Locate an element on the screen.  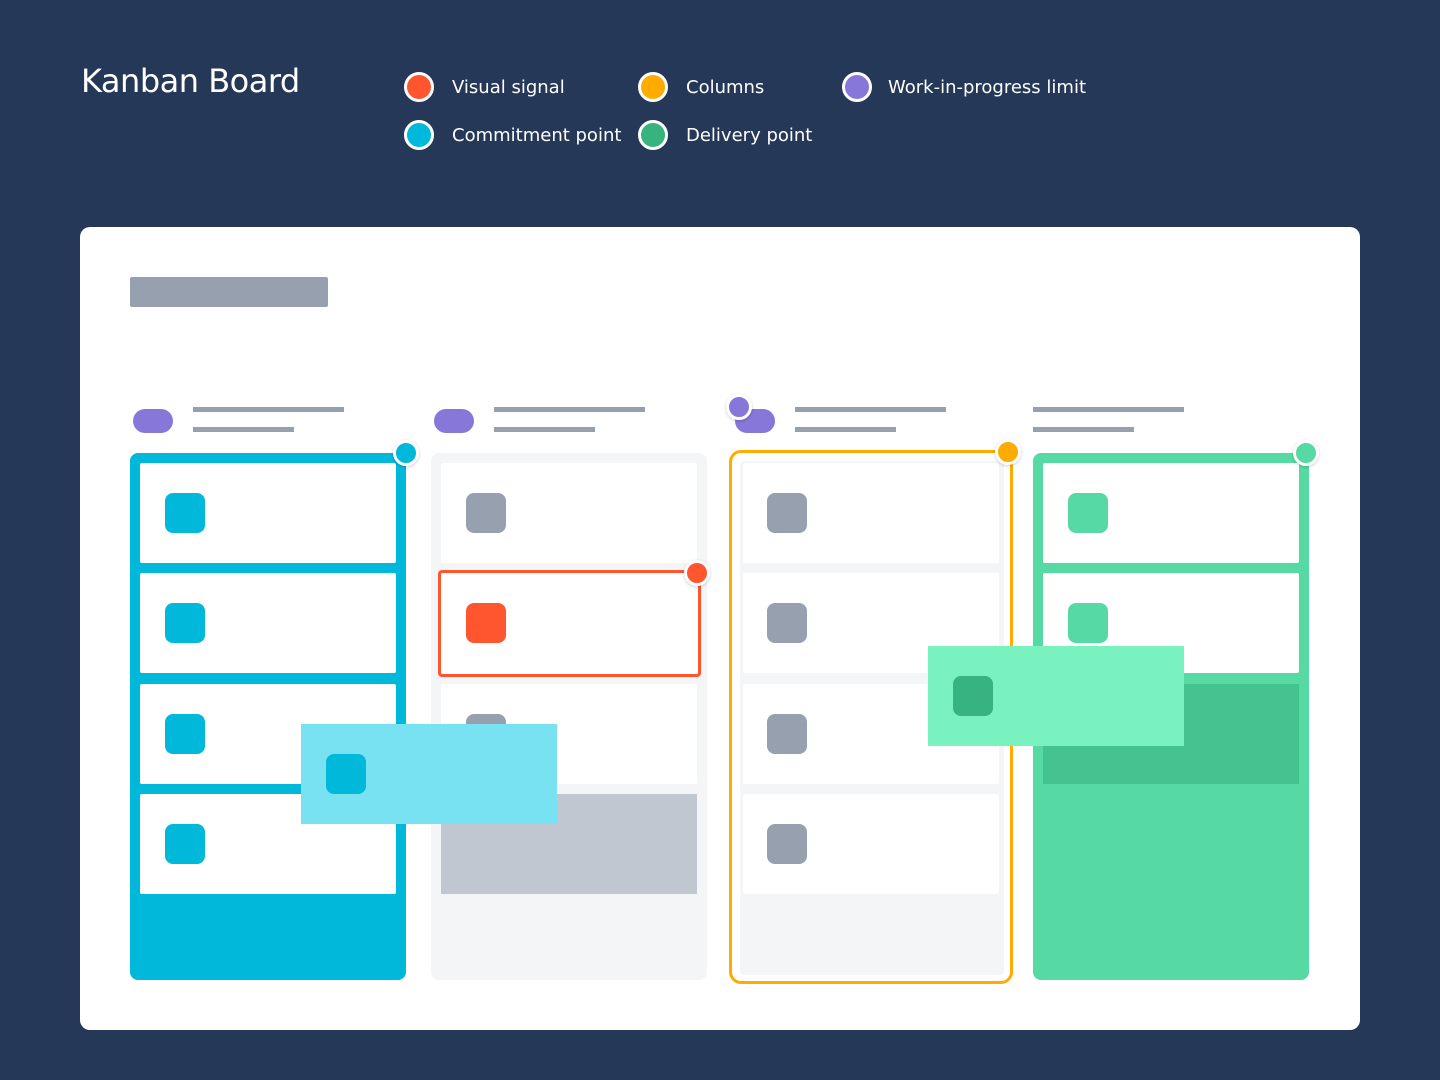
legend-label: Delivery point is located at coordinates (749, 135).